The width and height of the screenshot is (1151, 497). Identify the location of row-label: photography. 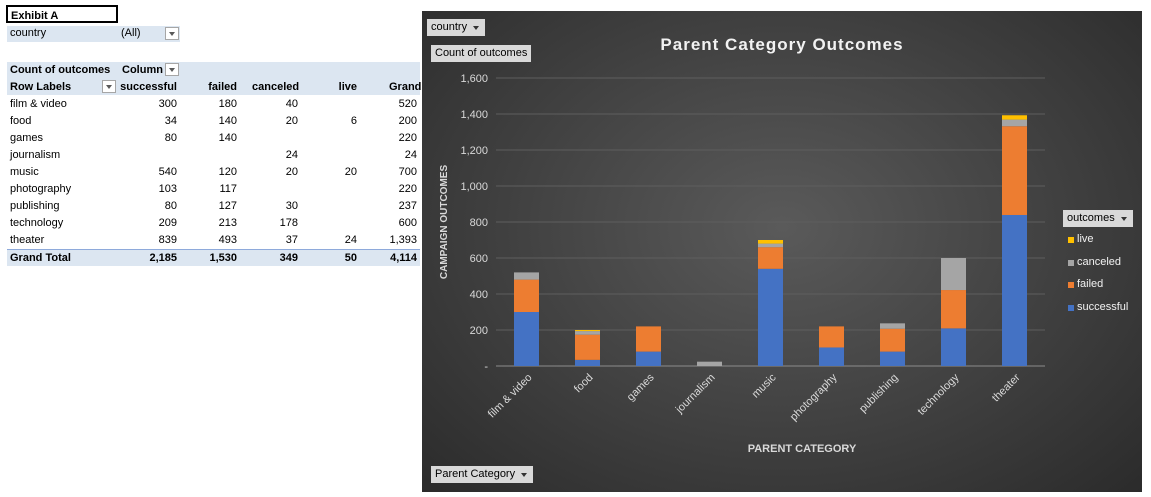
(41, 189).